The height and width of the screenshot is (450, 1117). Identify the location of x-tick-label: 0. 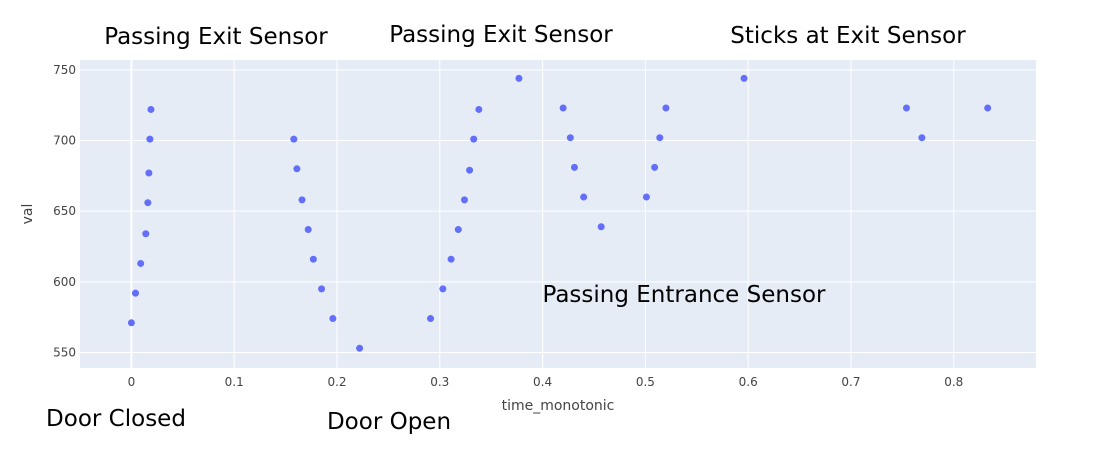
(132, 382).